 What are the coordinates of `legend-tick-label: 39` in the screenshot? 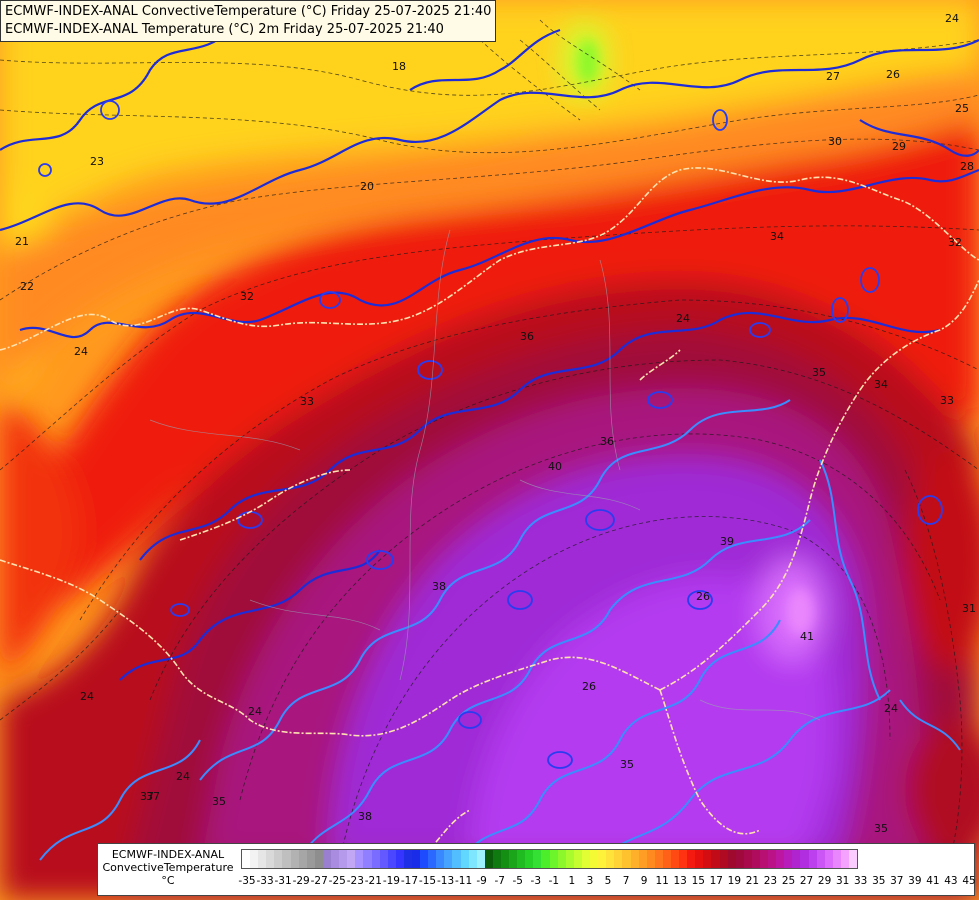 It's located at (915, 881).